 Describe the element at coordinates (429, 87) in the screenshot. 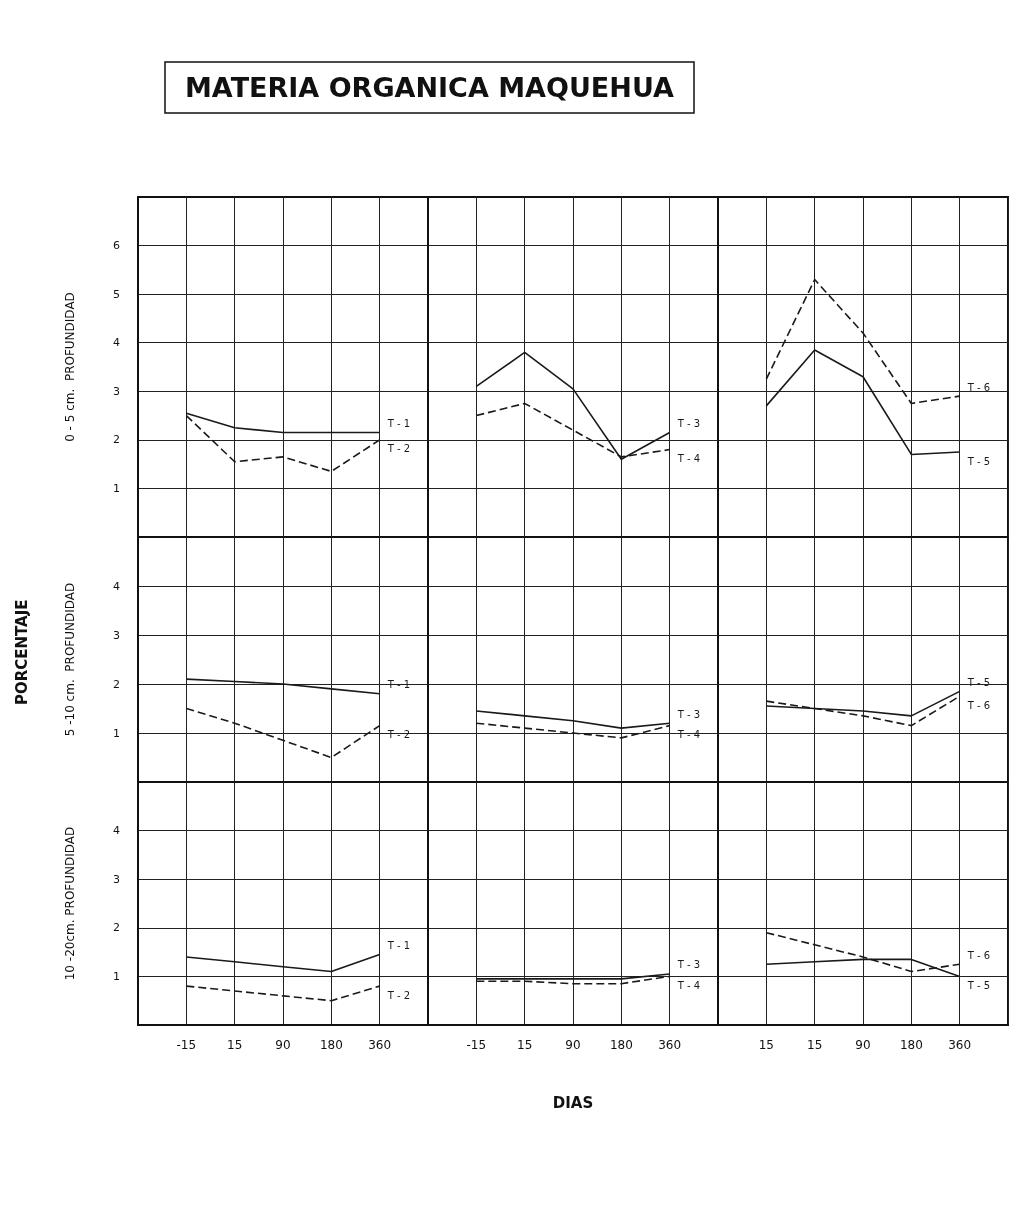

I see `chart-title: MATERIA ORGANICA MAQUEHUA` at that location.